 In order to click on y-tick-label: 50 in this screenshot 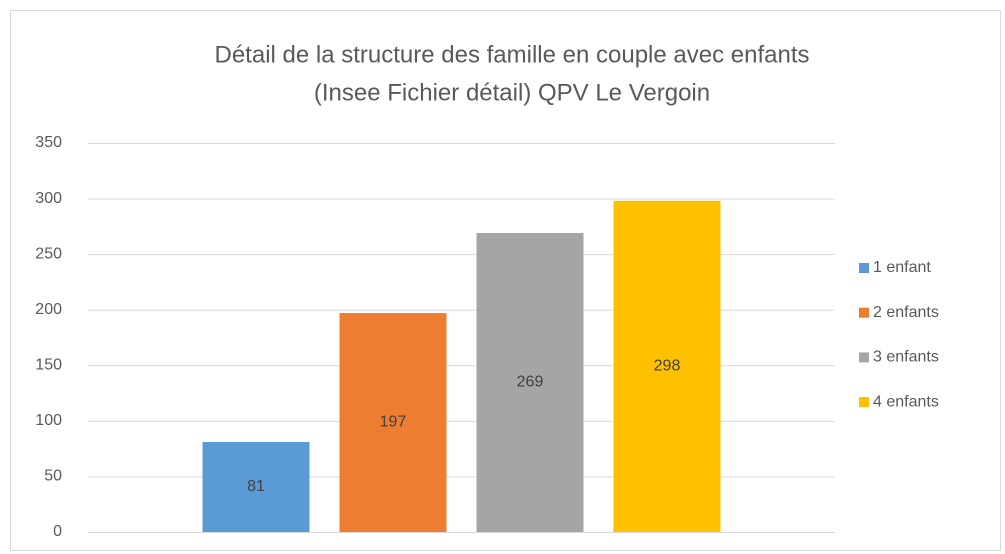, I will do `click(53, 476)`.